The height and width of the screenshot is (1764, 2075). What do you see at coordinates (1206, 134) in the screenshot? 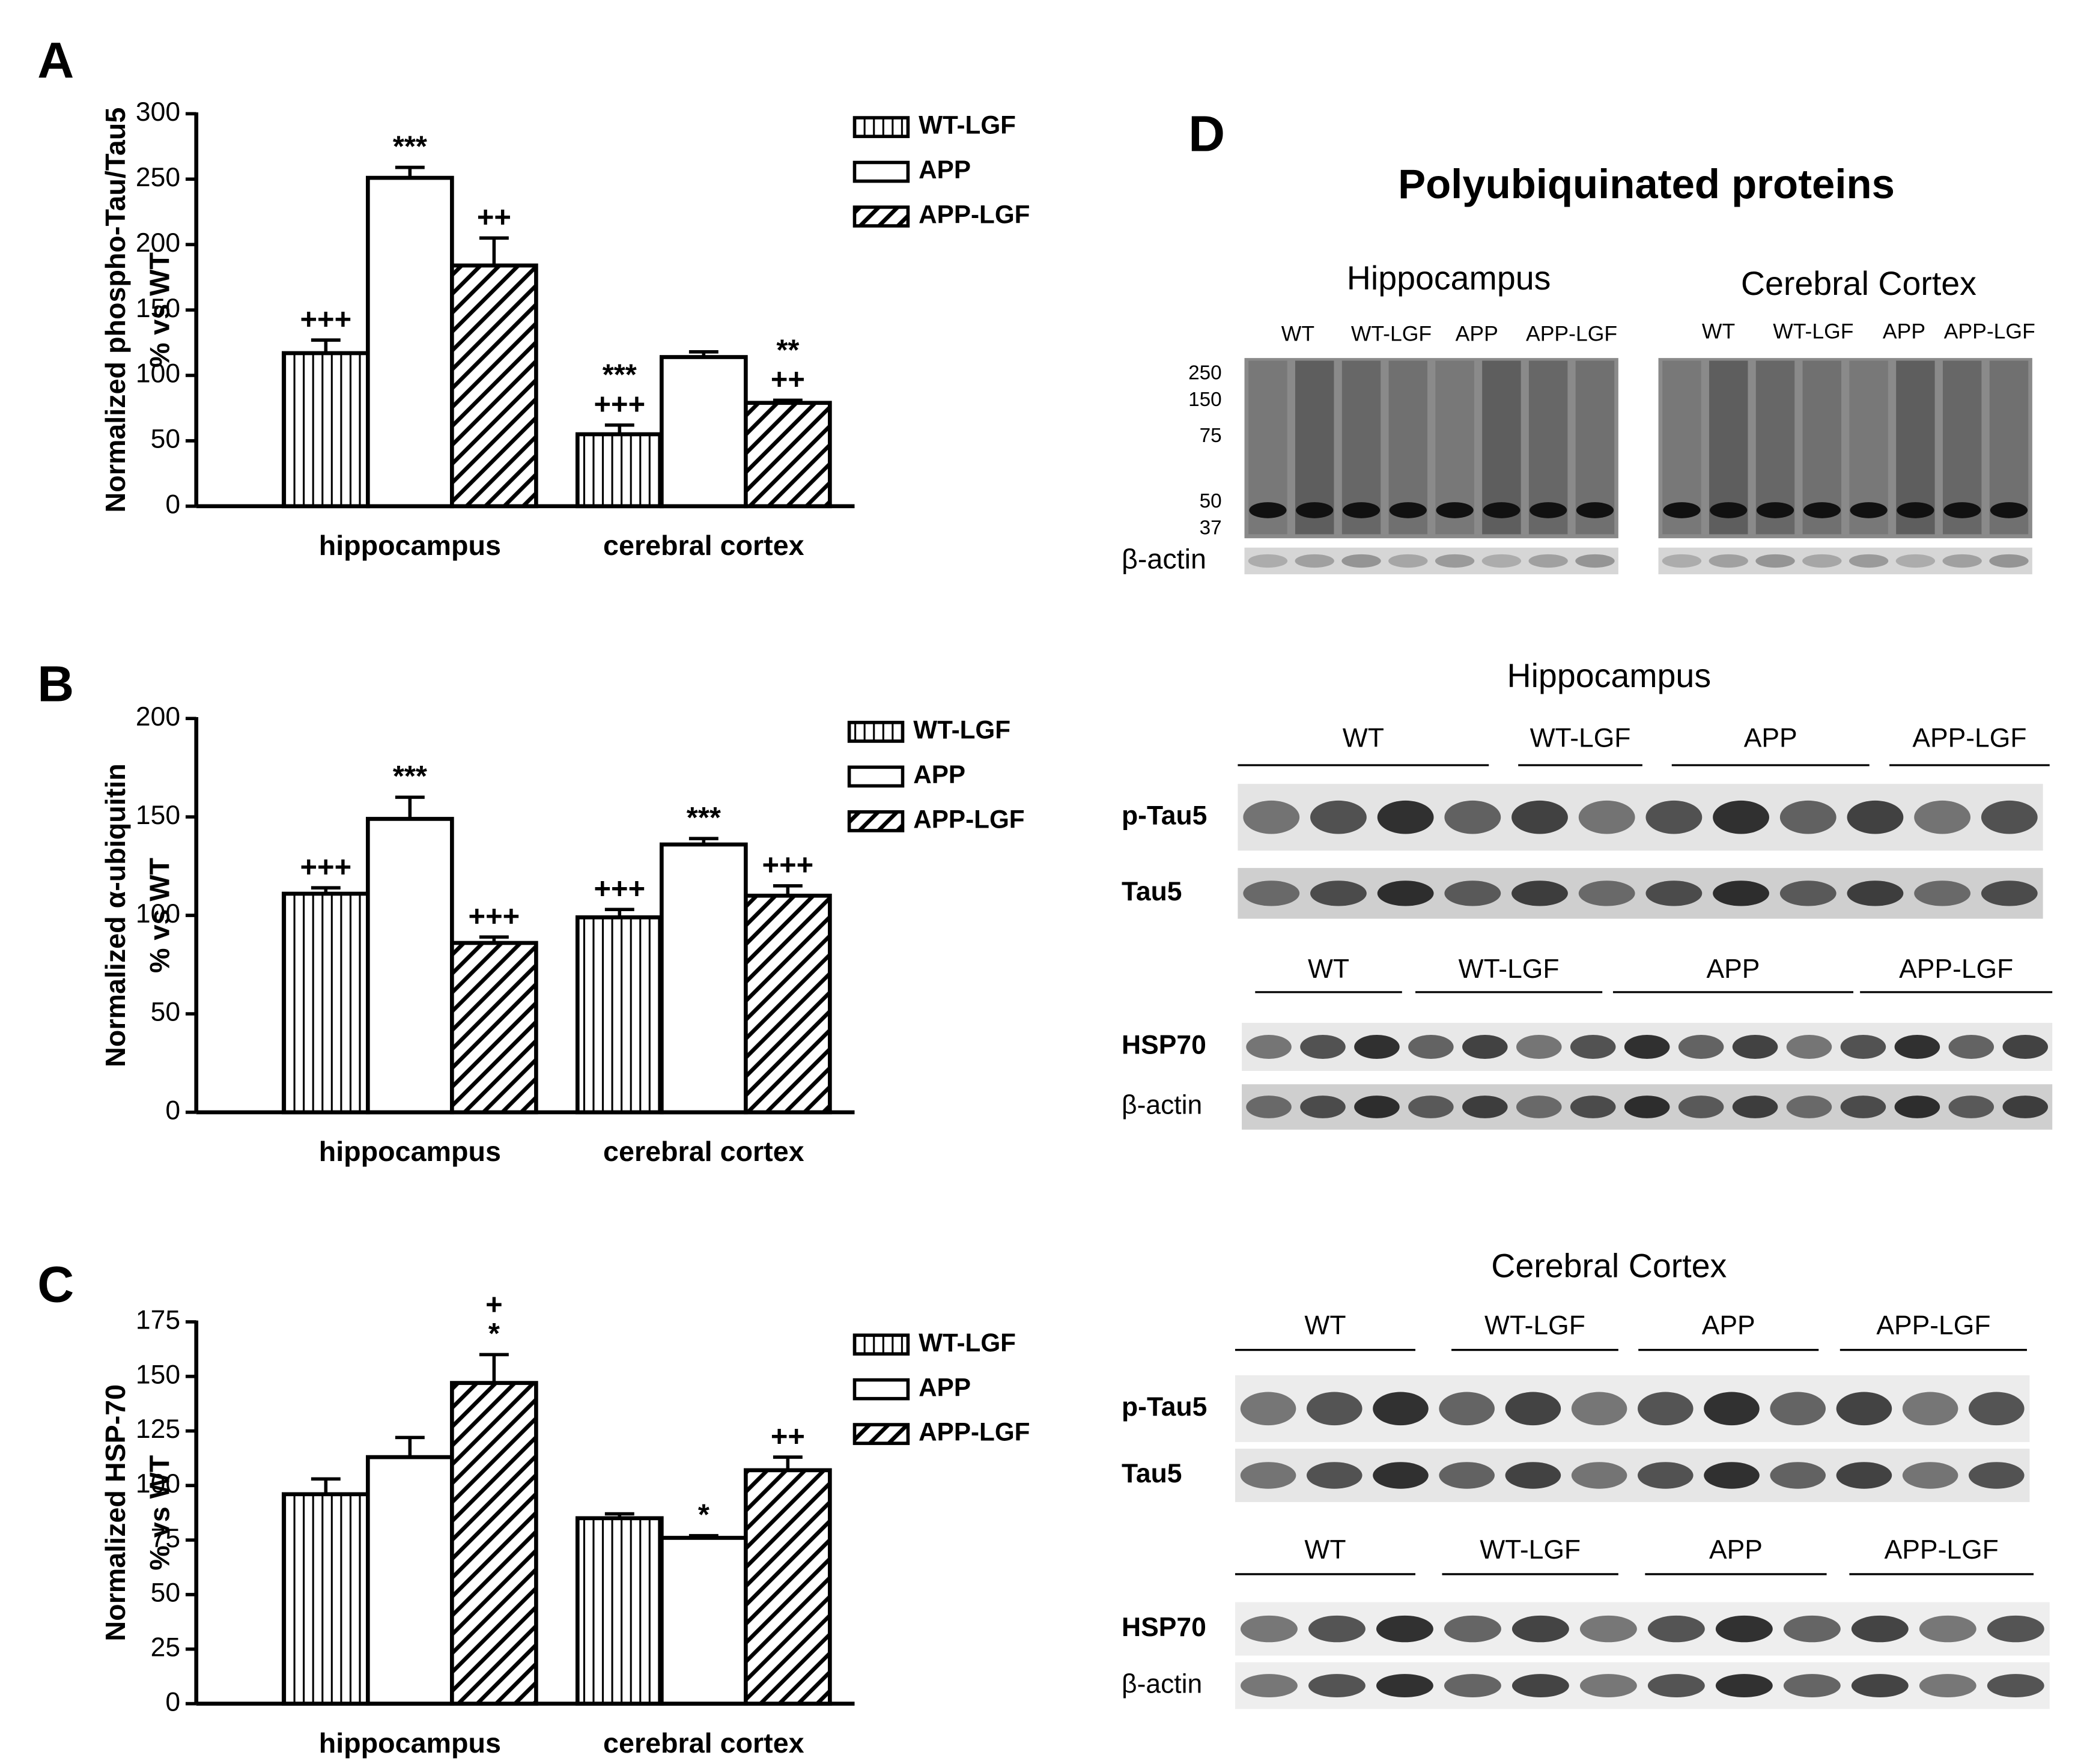
I see `panel-label: D` at bounding box center [1206, 134].